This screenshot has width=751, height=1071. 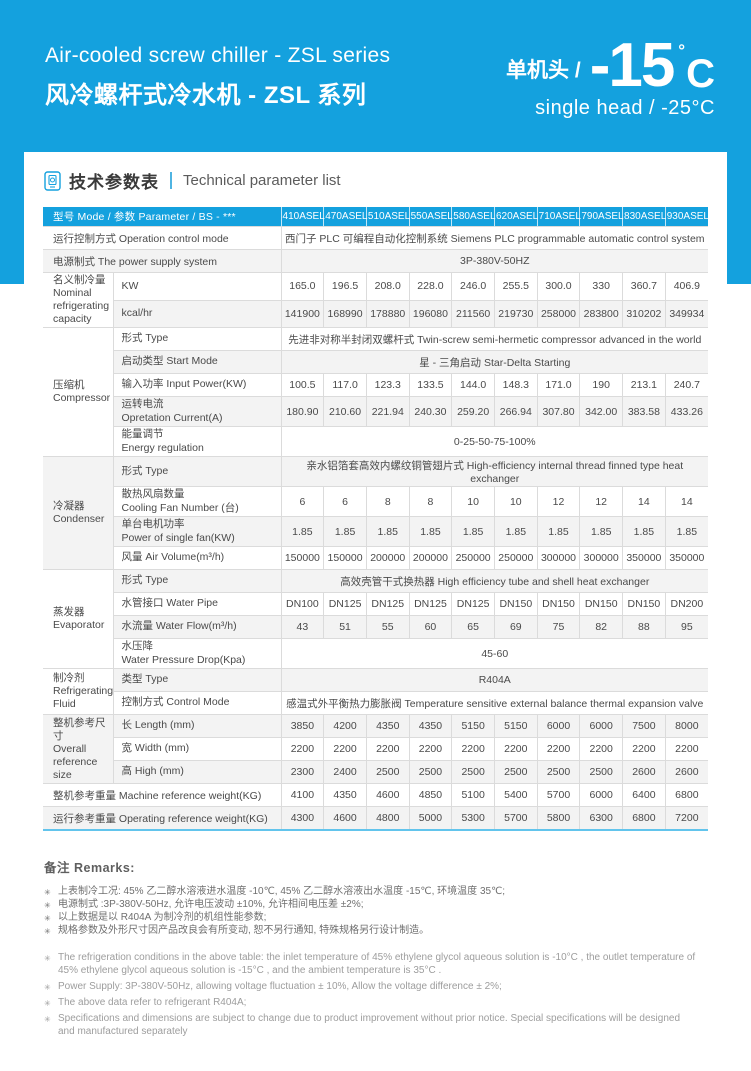 What do you see at coordinates (345, 772) in the screenshot?
I see `value-cell: 2400` at bounding box center [345, 772].